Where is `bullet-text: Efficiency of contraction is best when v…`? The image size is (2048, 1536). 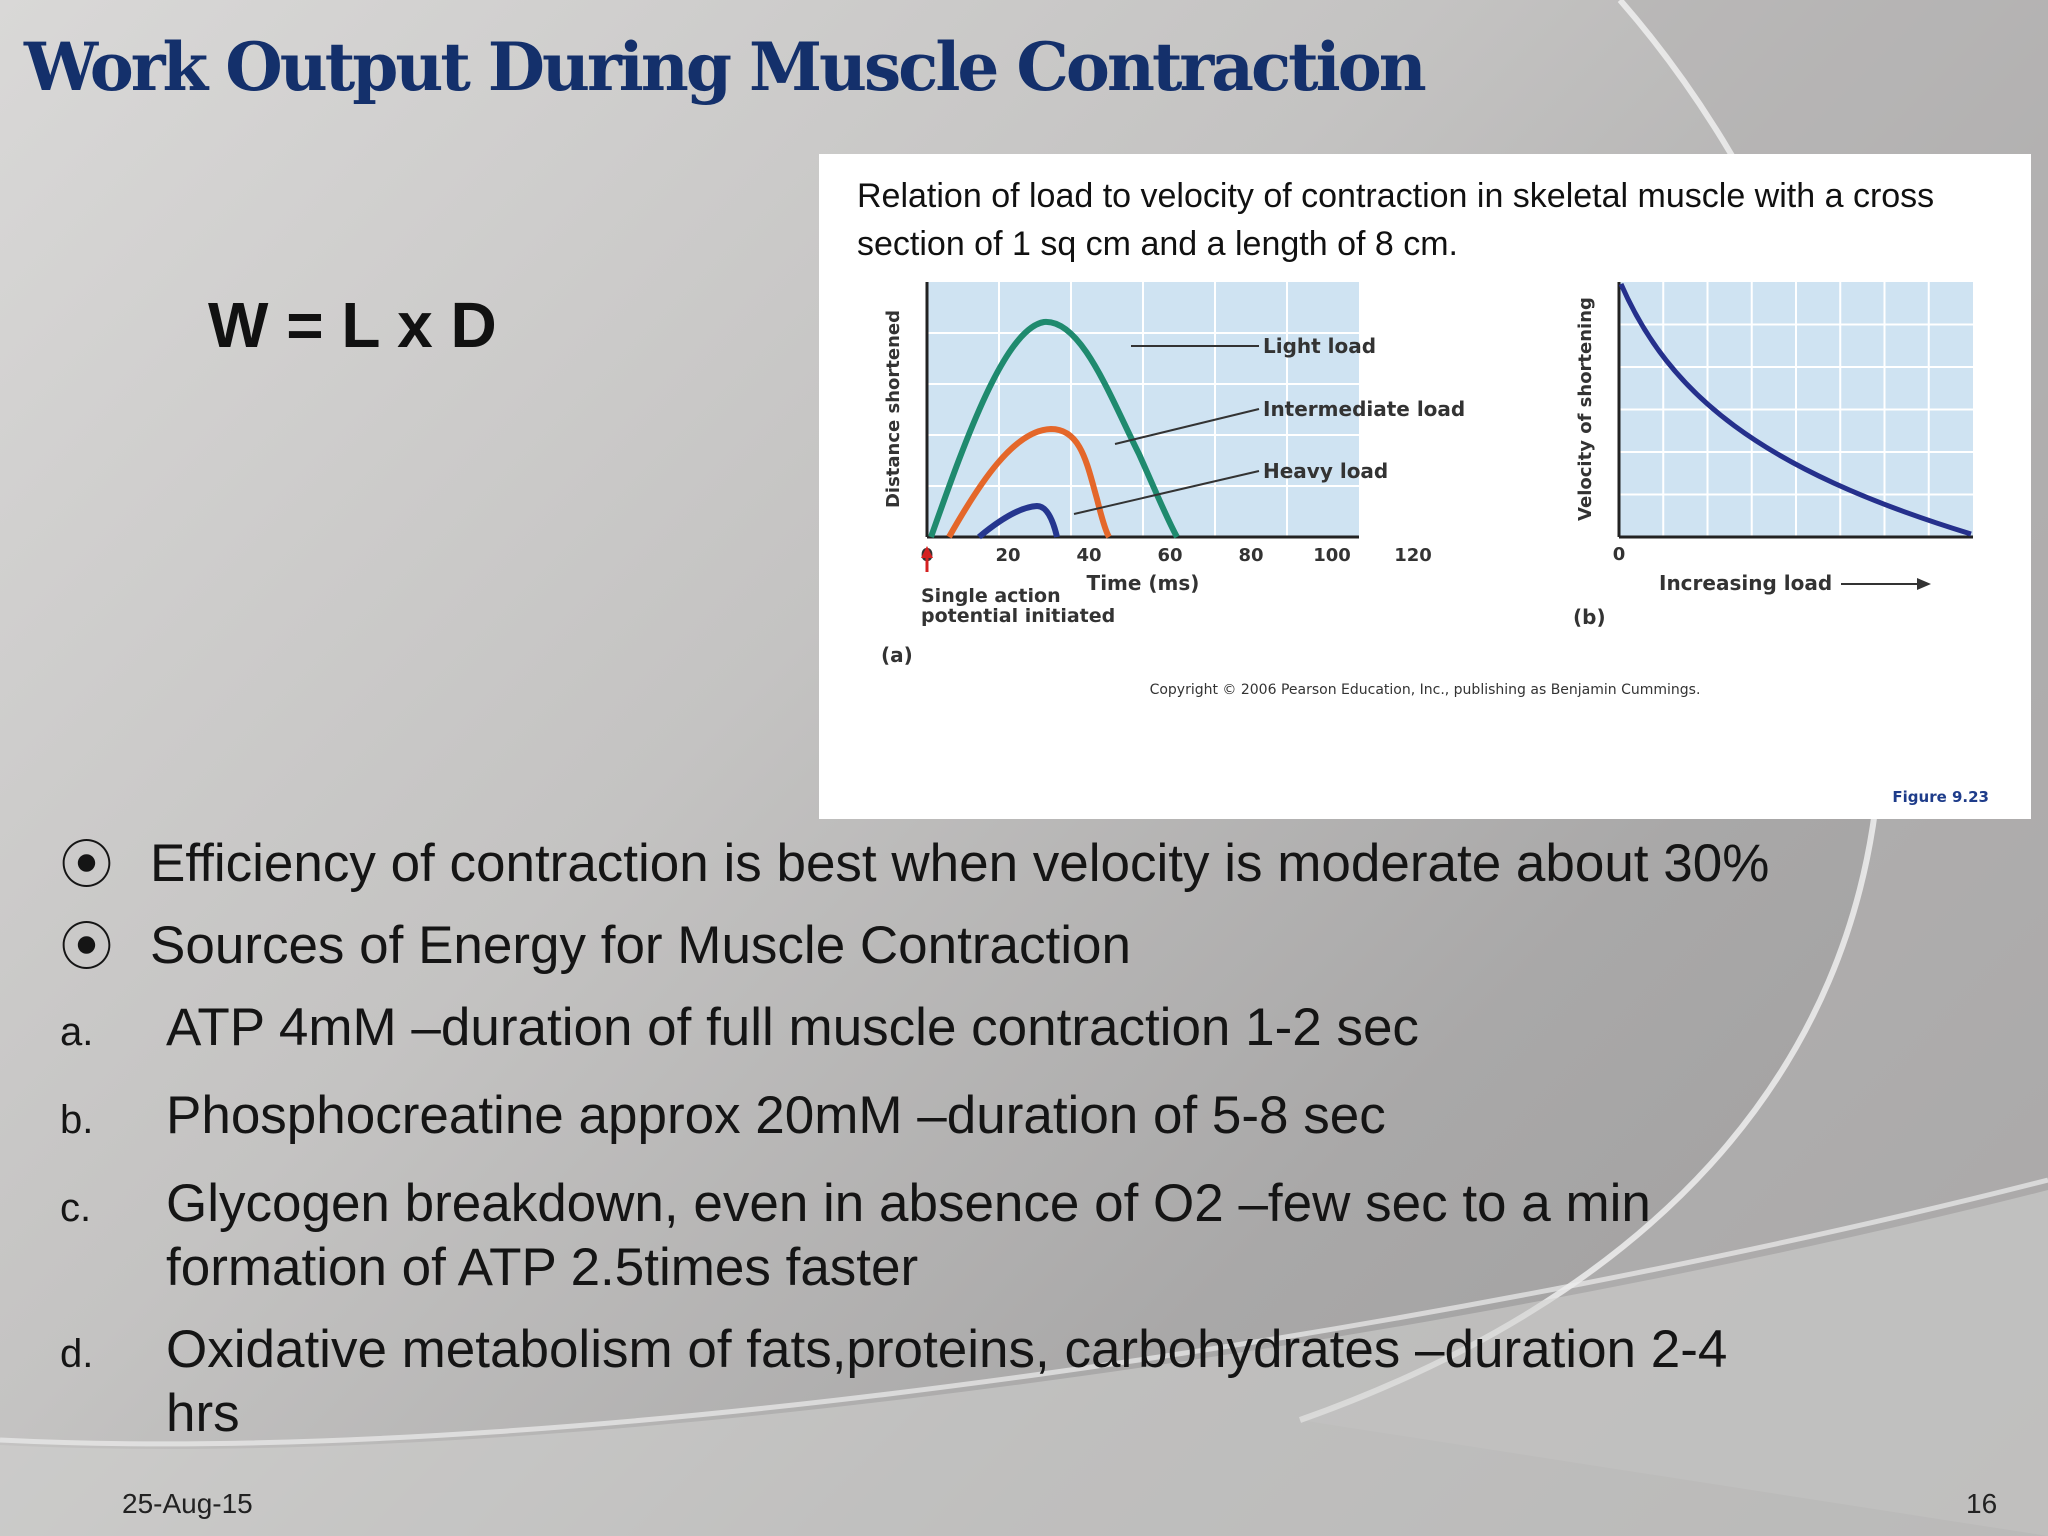
bullet-text: Efficiency of contraction is best when v… is located at coordinates (960, 863).